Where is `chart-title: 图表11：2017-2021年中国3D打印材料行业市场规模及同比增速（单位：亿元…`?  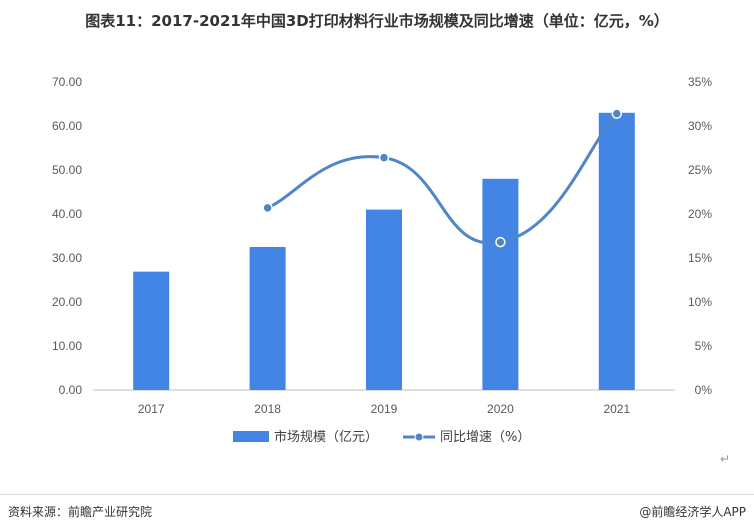
chart-title: 图表11：2017-2021年中国3D打印材料行业市场规模及同比增速（单位：亿元… is located at coordinates (377, 21).